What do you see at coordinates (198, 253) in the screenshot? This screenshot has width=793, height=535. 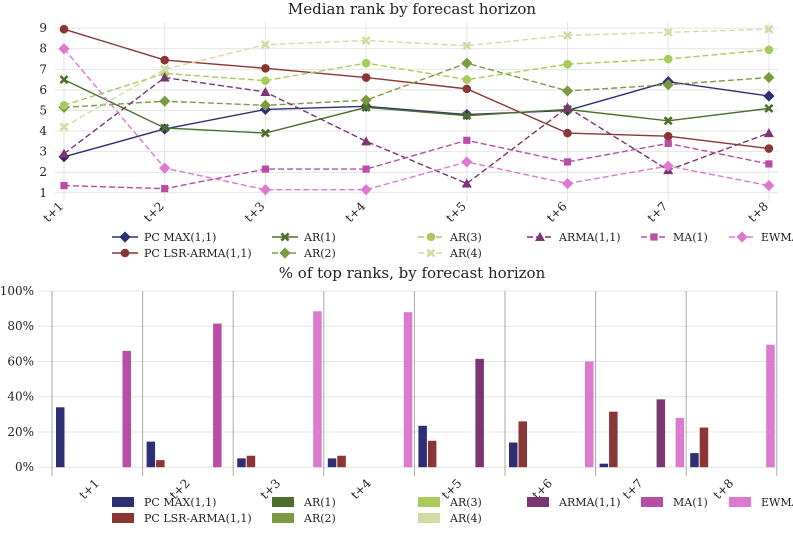 I see `line-legend-label: PC LSR-ARMA(1,1)` at bounding box center [198, 253].